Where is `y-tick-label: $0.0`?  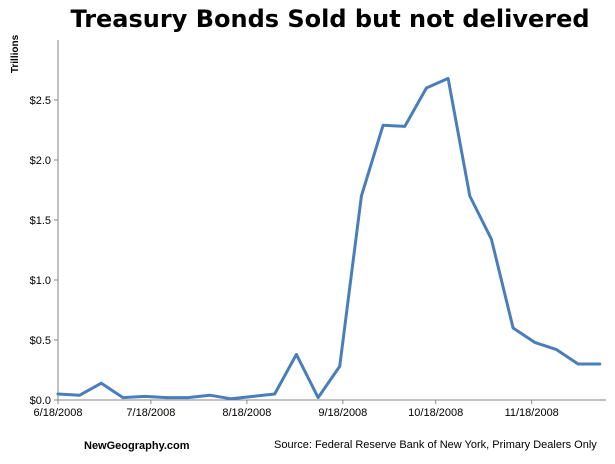
y-tick-label: $0.0 is located at coordinates (40, 401).